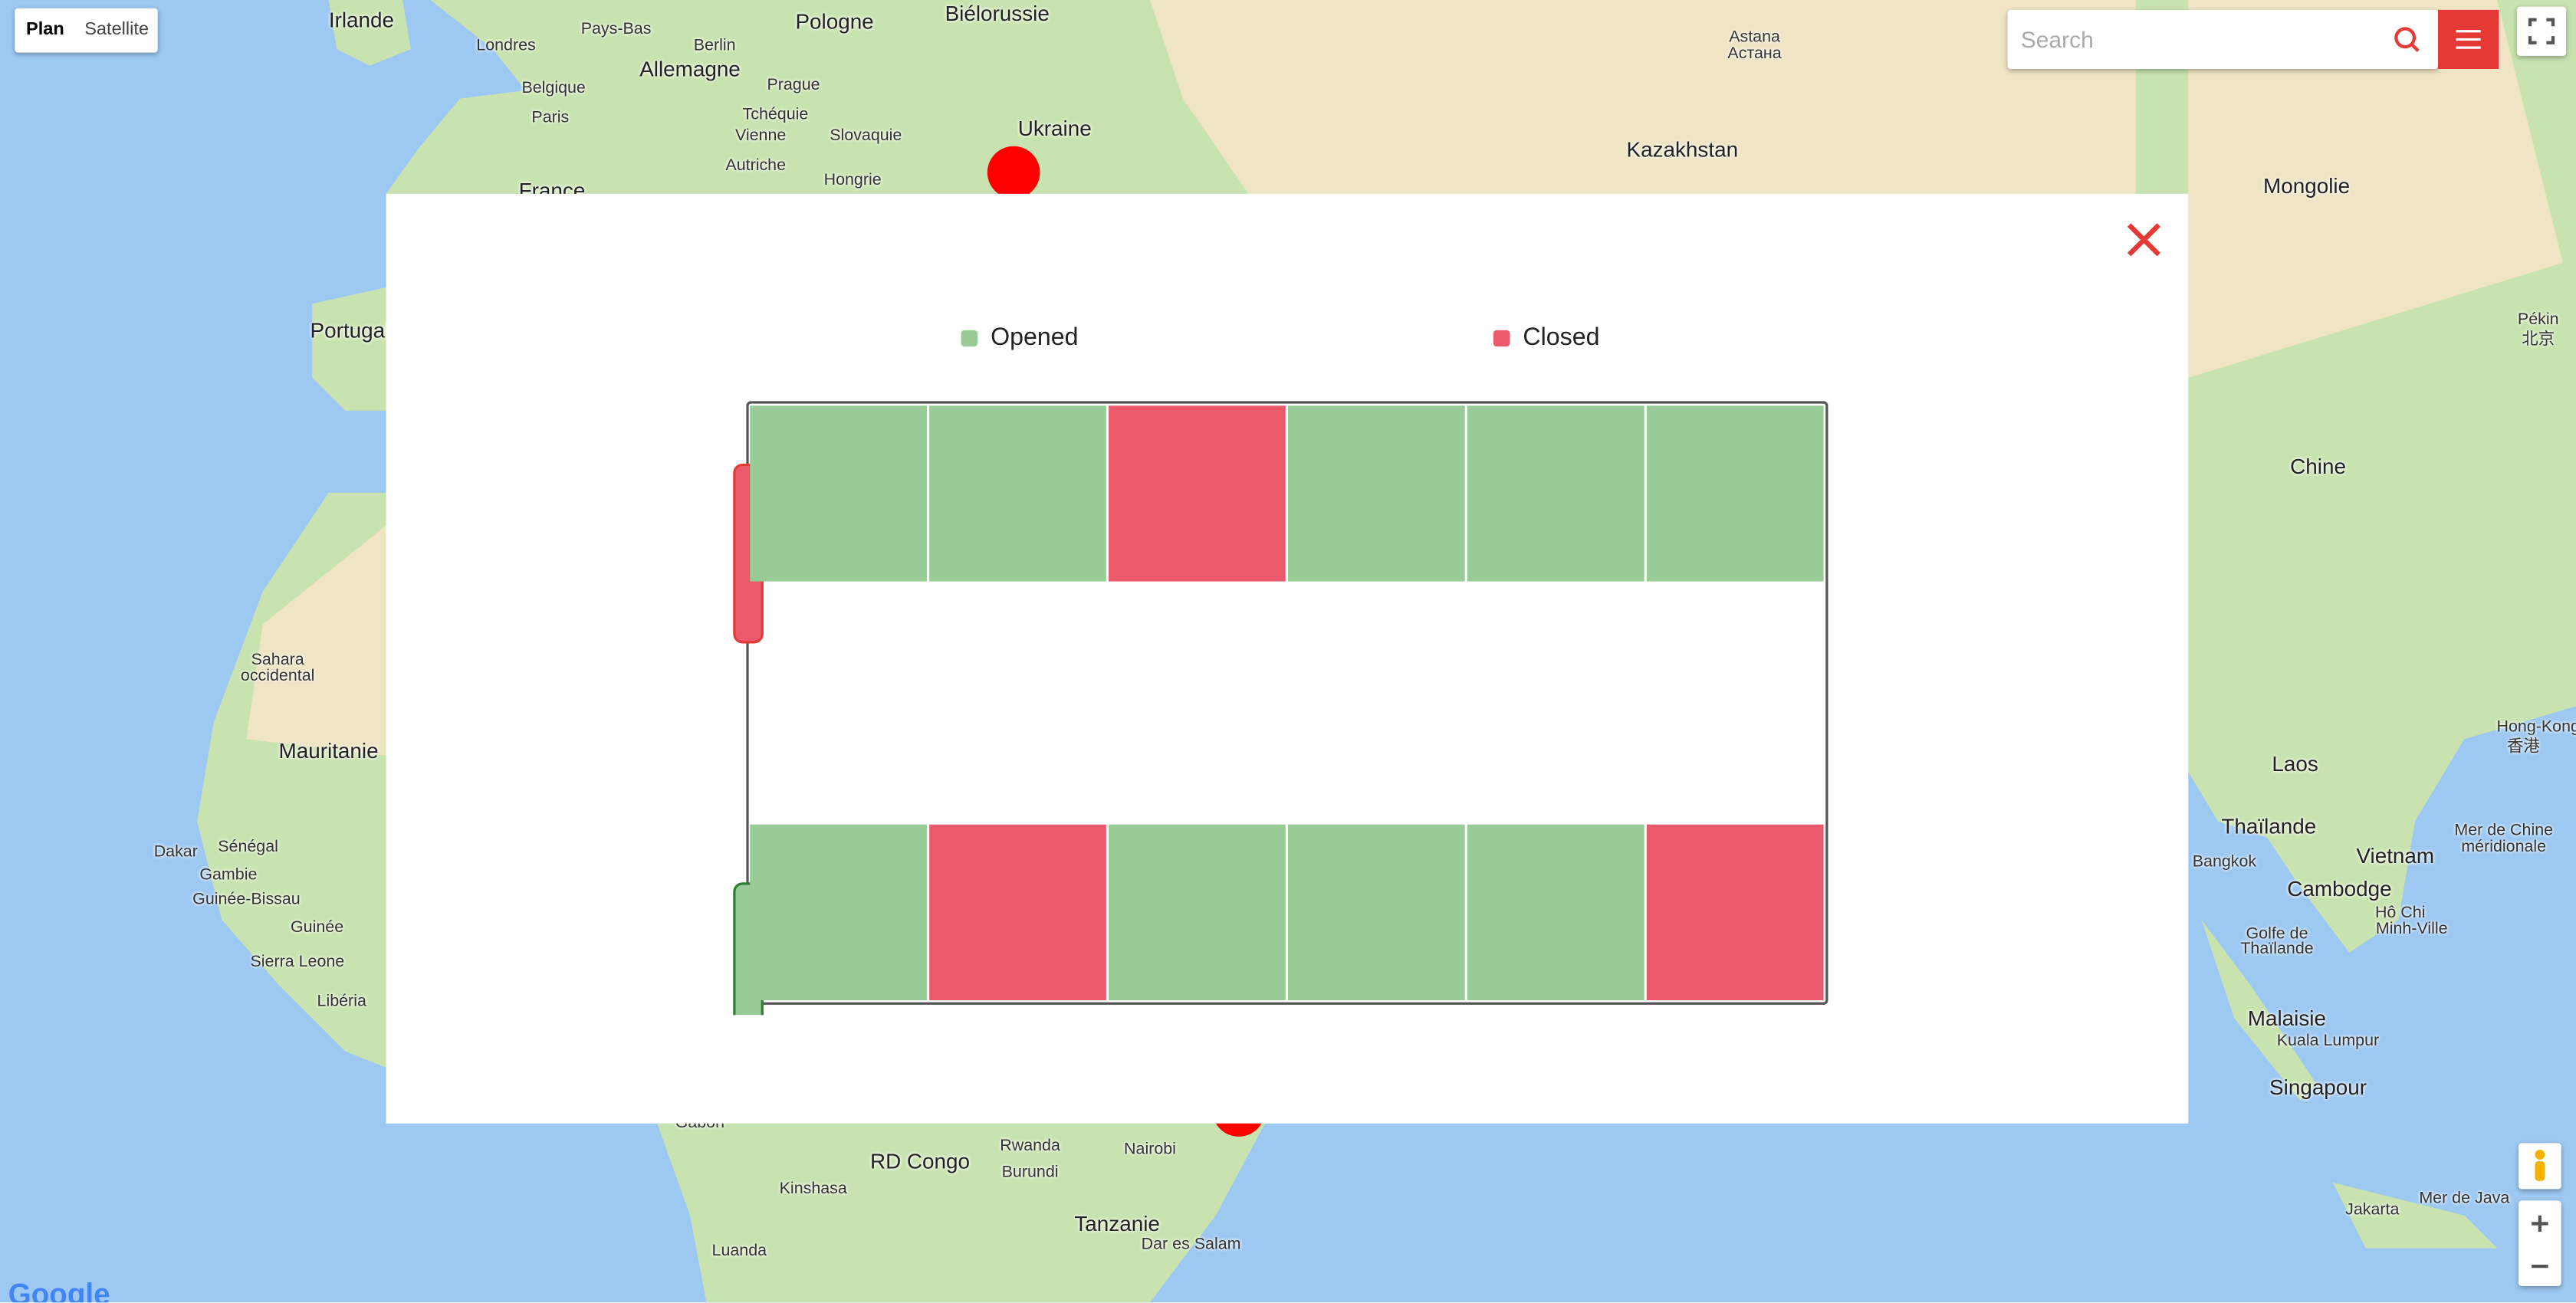  I want to click on close-button, so click(2144, 240).